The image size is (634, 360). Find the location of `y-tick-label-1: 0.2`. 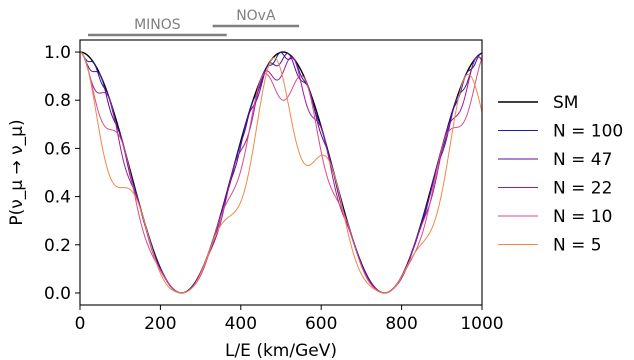

y-tick-label-1: 0.2 is located at coordinates (57, 246).